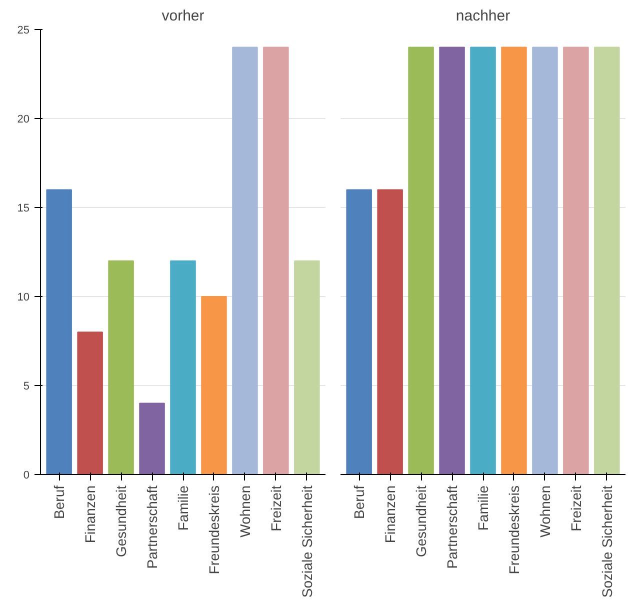 This screenshot has height=611, width=630. What do you see at coordinates (23, 208) in the screenshot?
I see `y-tick-label: 15` at bounding box center [23, 208].